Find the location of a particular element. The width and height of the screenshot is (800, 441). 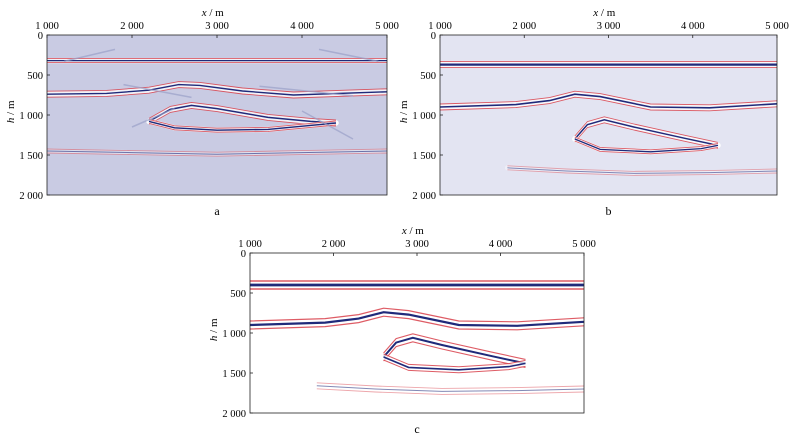

panel-label: c is located at coordinates (416, 429).